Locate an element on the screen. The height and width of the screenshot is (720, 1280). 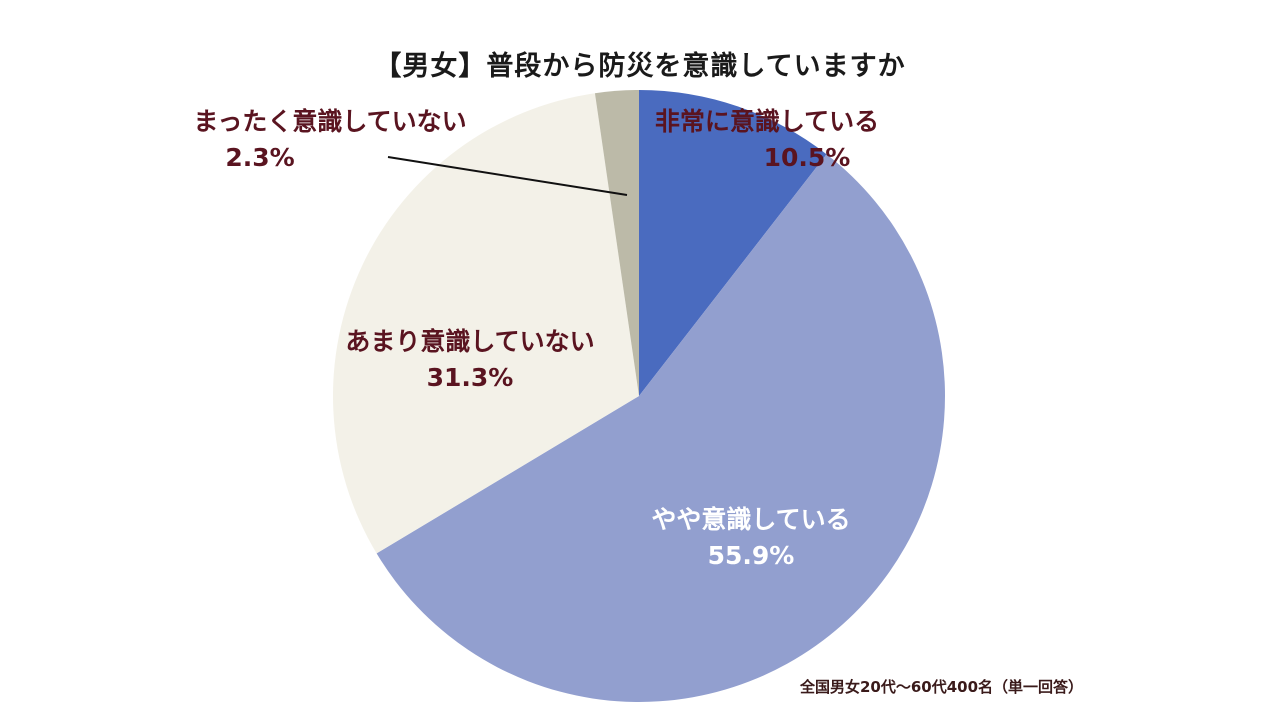
slice-label-very: 非常に意識している 10.5% is located at coordinates (767, 139).